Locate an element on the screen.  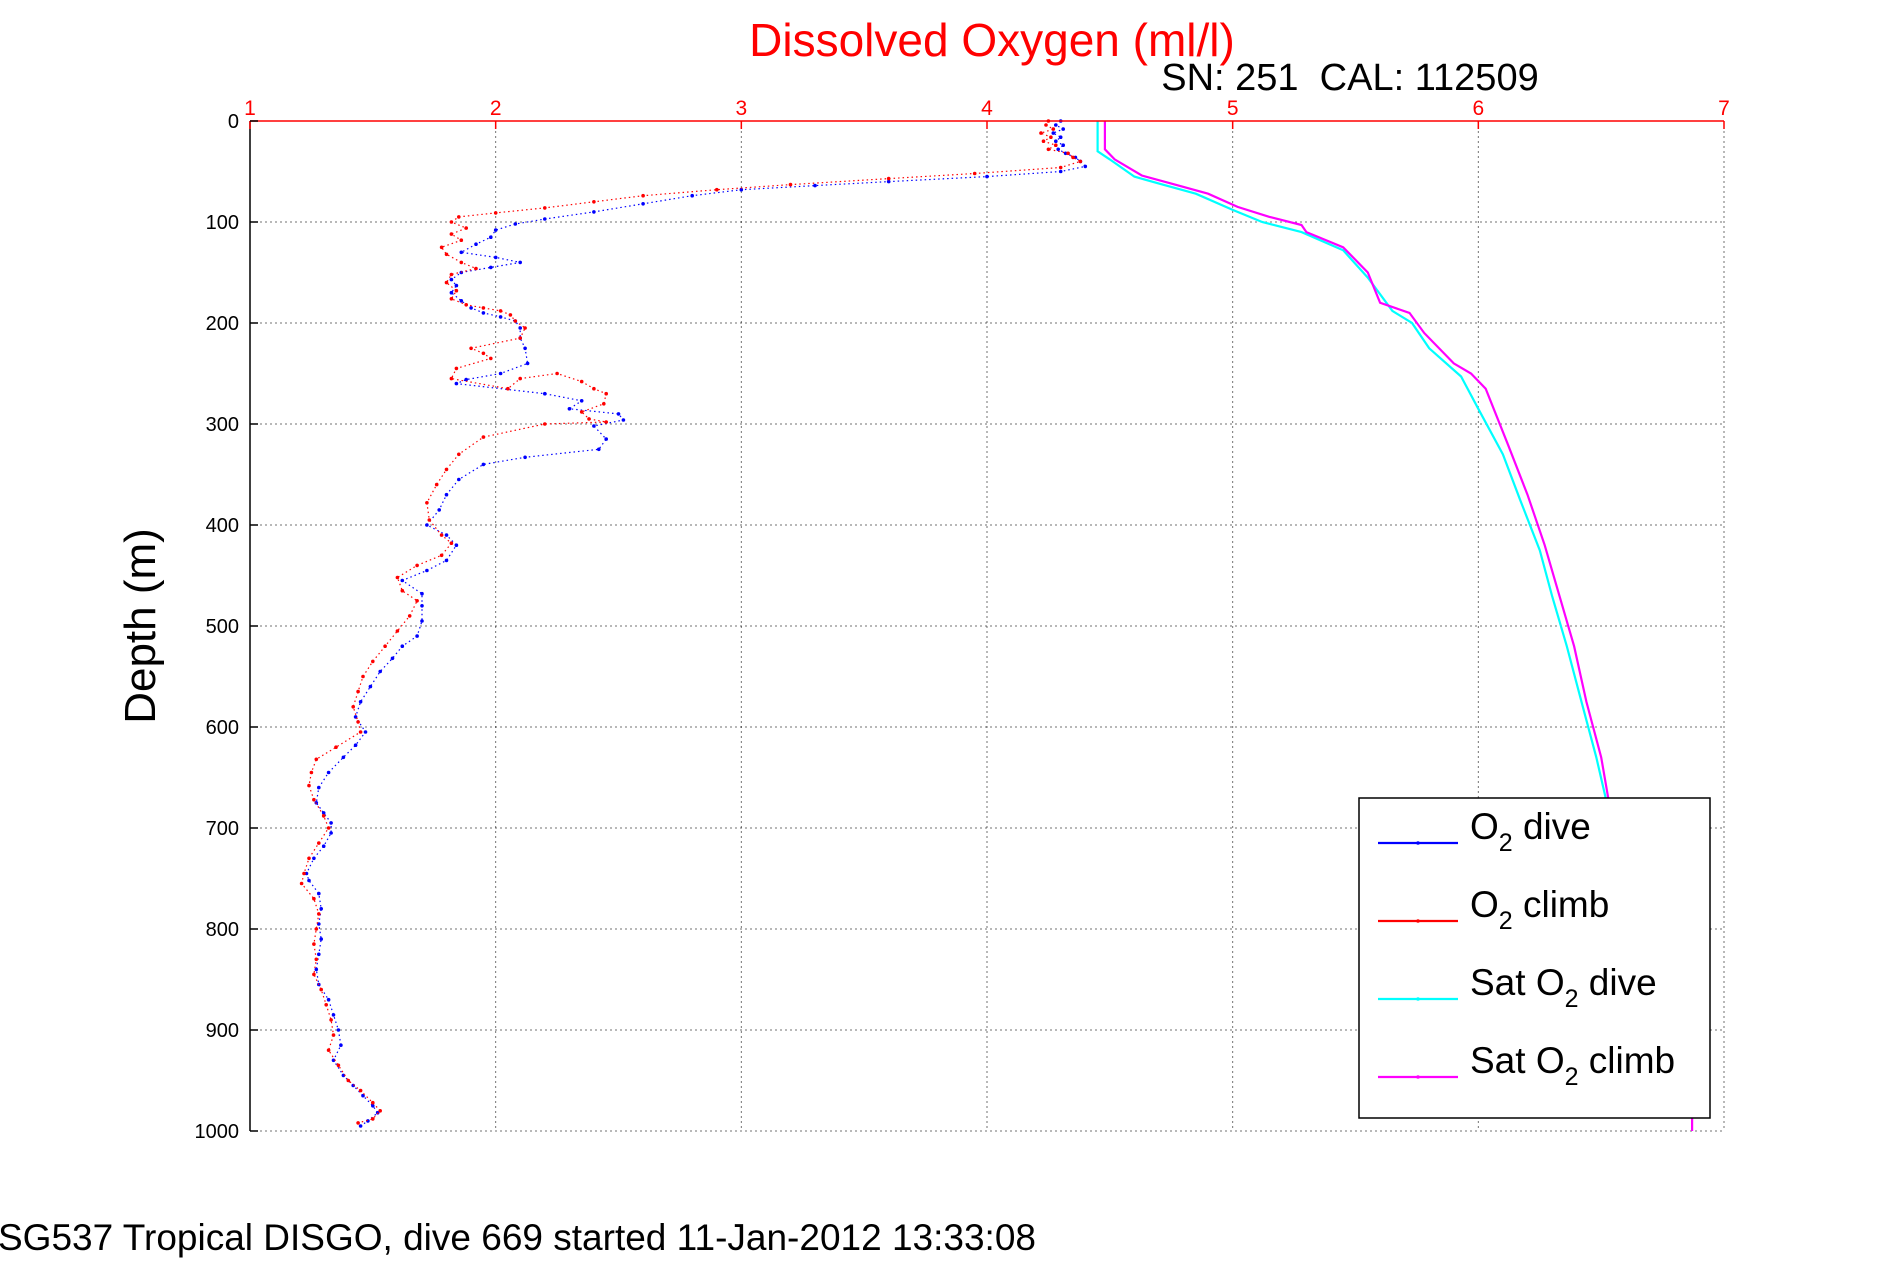
y-tick-label-7: 700 is located at coordinates (222, 829).